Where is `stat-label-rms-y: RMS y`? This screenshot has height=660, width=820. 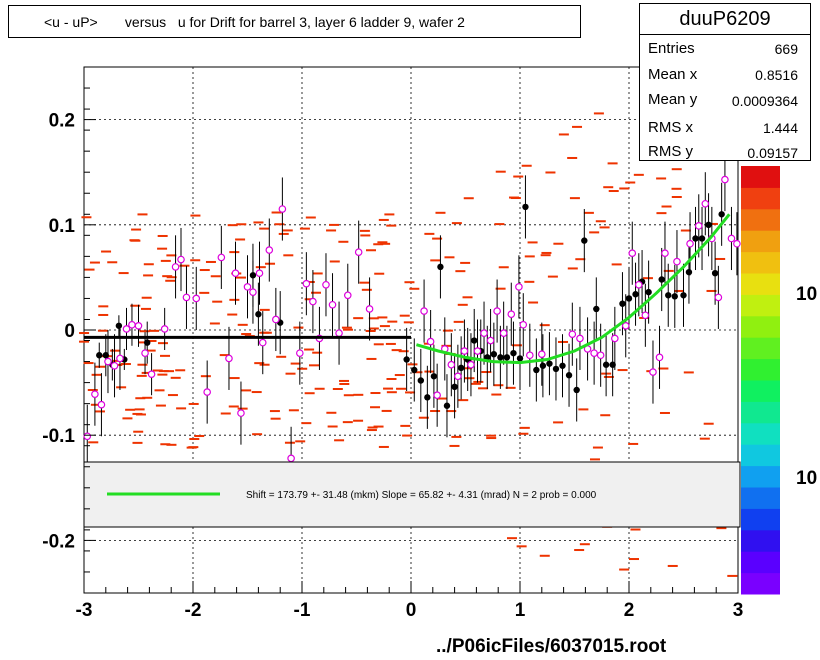 stat-label-rms-y: RMS y is located at coordinates (670, 151).